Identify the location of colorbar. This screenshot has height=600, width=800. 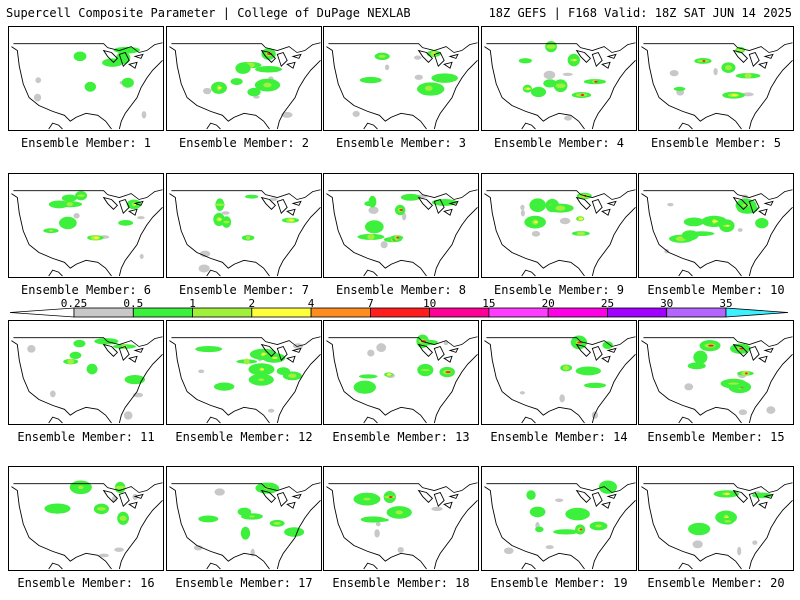
(399, 312).